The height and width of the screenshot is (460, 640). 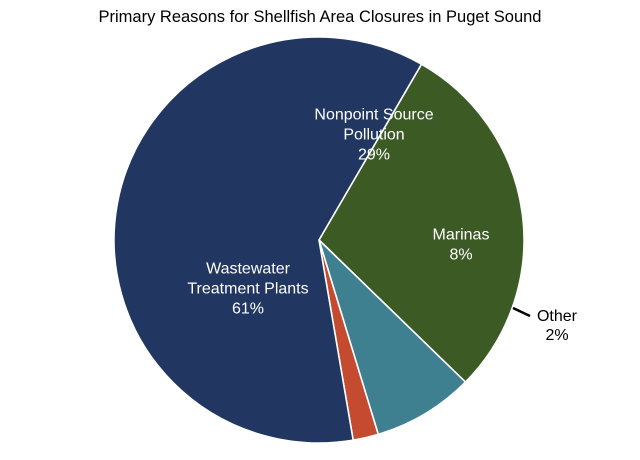 I want to click on leader-line-other, so click(x=521, y=312).